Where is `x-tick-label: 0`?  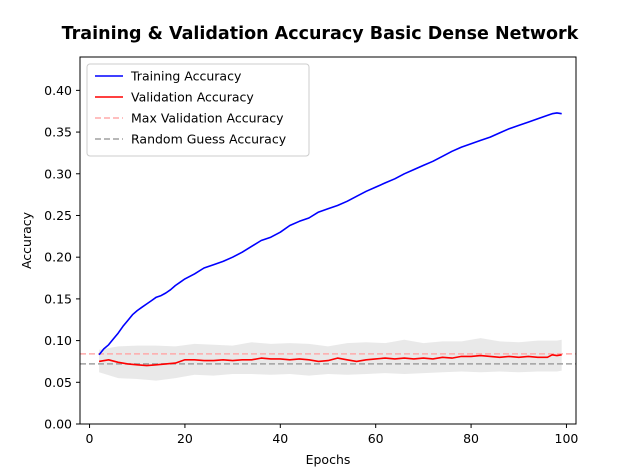 x-tick-label: 0 is located at coordinates (90, 438).